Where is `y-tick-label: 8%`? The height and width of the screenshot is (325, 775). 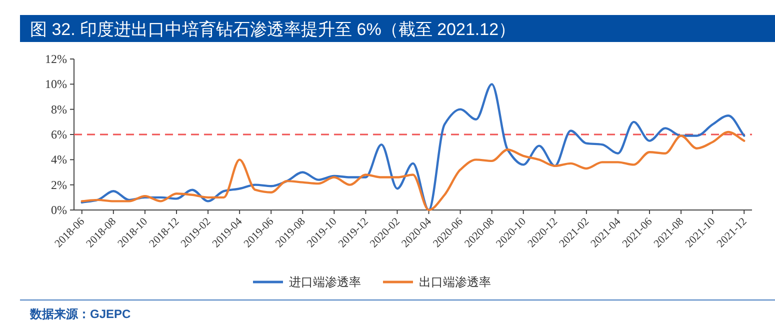
y-tick-label: 8% is located at coordinates (59, 109).